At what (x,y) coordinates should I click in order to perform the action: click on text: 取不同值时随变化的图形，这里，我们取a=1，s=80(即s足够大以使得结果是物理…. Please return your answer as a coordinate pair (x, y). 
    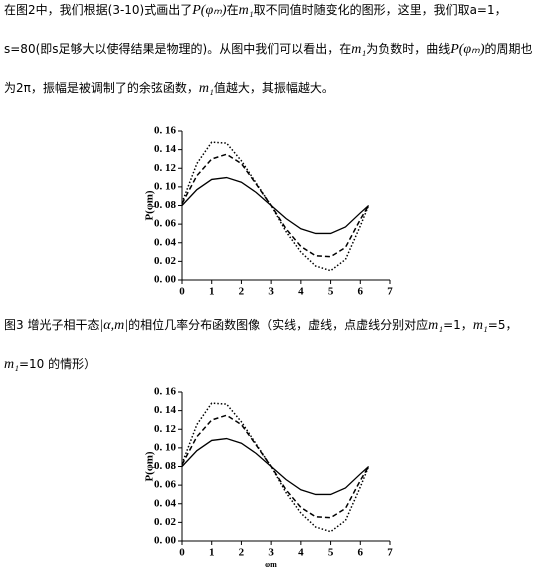
    Looking at the image, I should click on (255, 29).